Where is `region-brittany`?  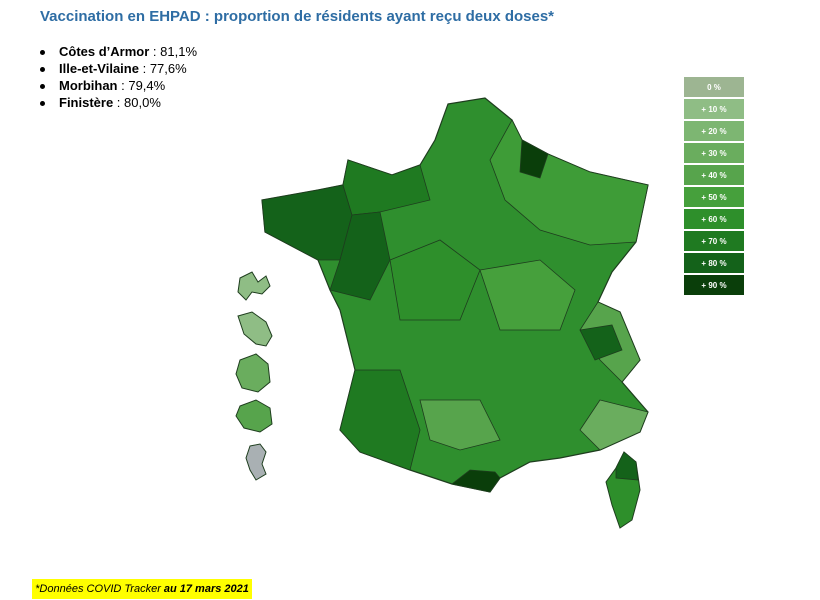 region-brittany is located at coordinates (307, 222).